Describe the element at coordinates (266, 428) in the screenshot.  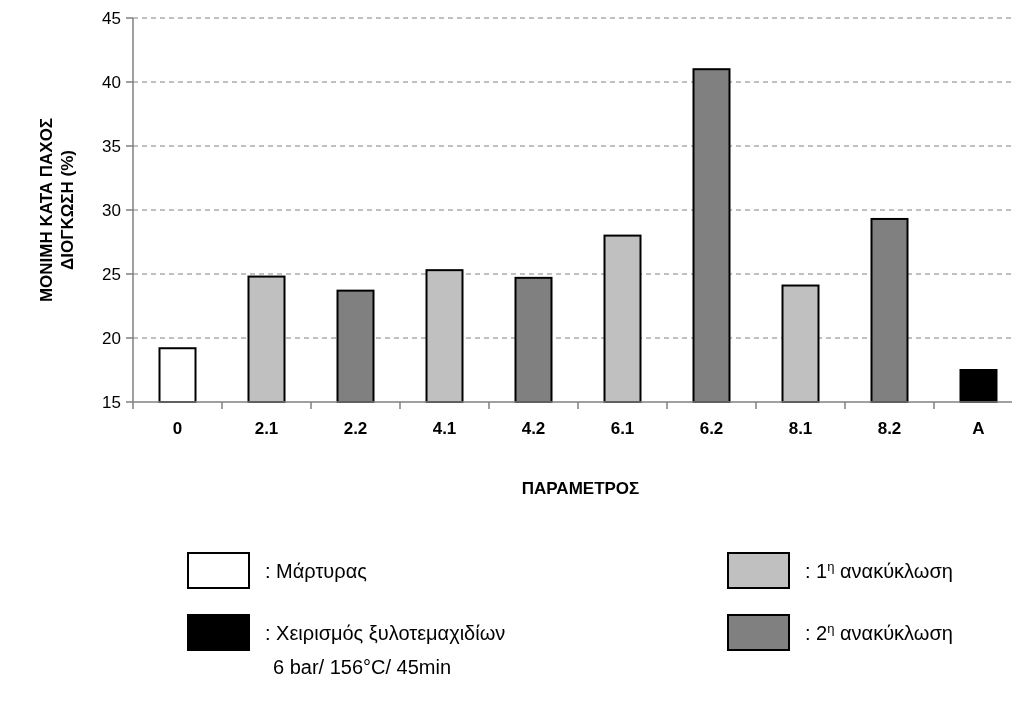
I see `x-tick-label: 2.1` at that location.